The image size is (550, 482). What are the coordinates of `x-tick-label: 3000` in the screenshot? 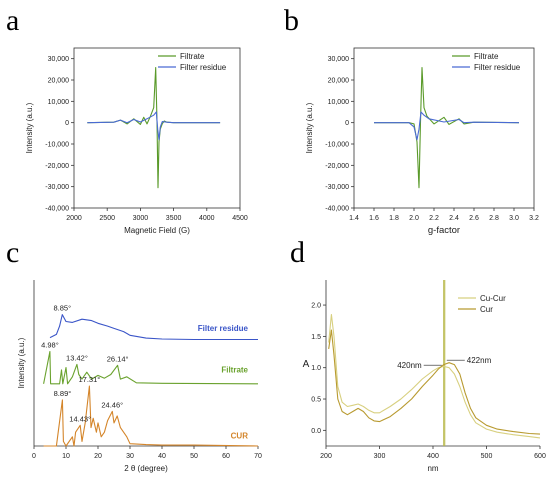 It's located at (141, 218).